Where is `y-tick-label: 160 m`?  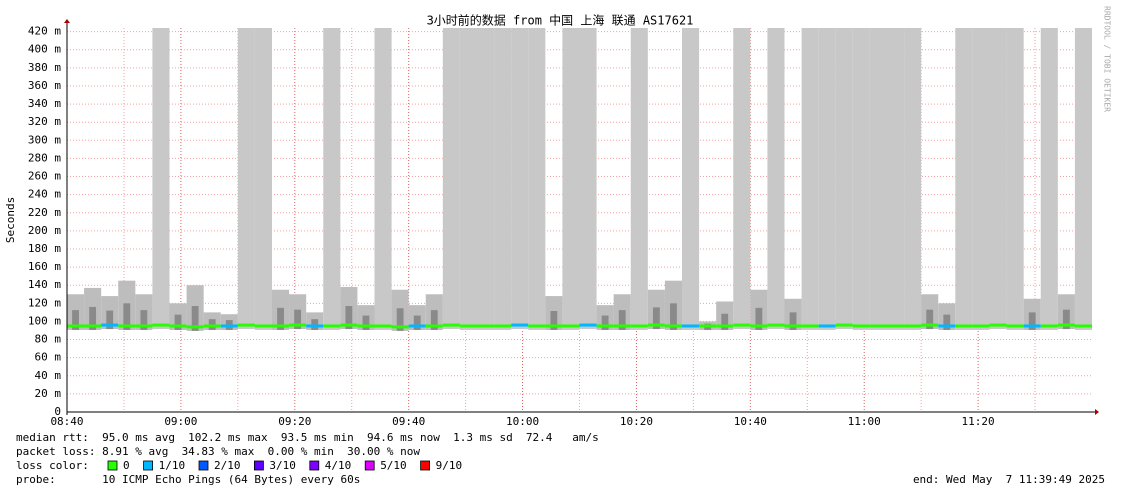 y-tick-label: 160 m is located at coordinates (44, 266).